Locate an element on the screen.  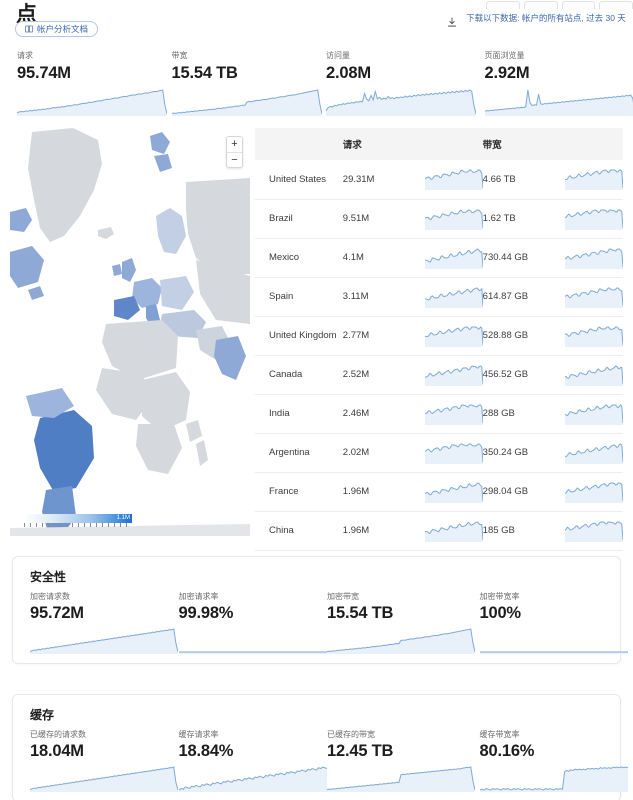
metric-encrypted-requests: 加密请求数 95.72M is located at coordinates (95, 626).